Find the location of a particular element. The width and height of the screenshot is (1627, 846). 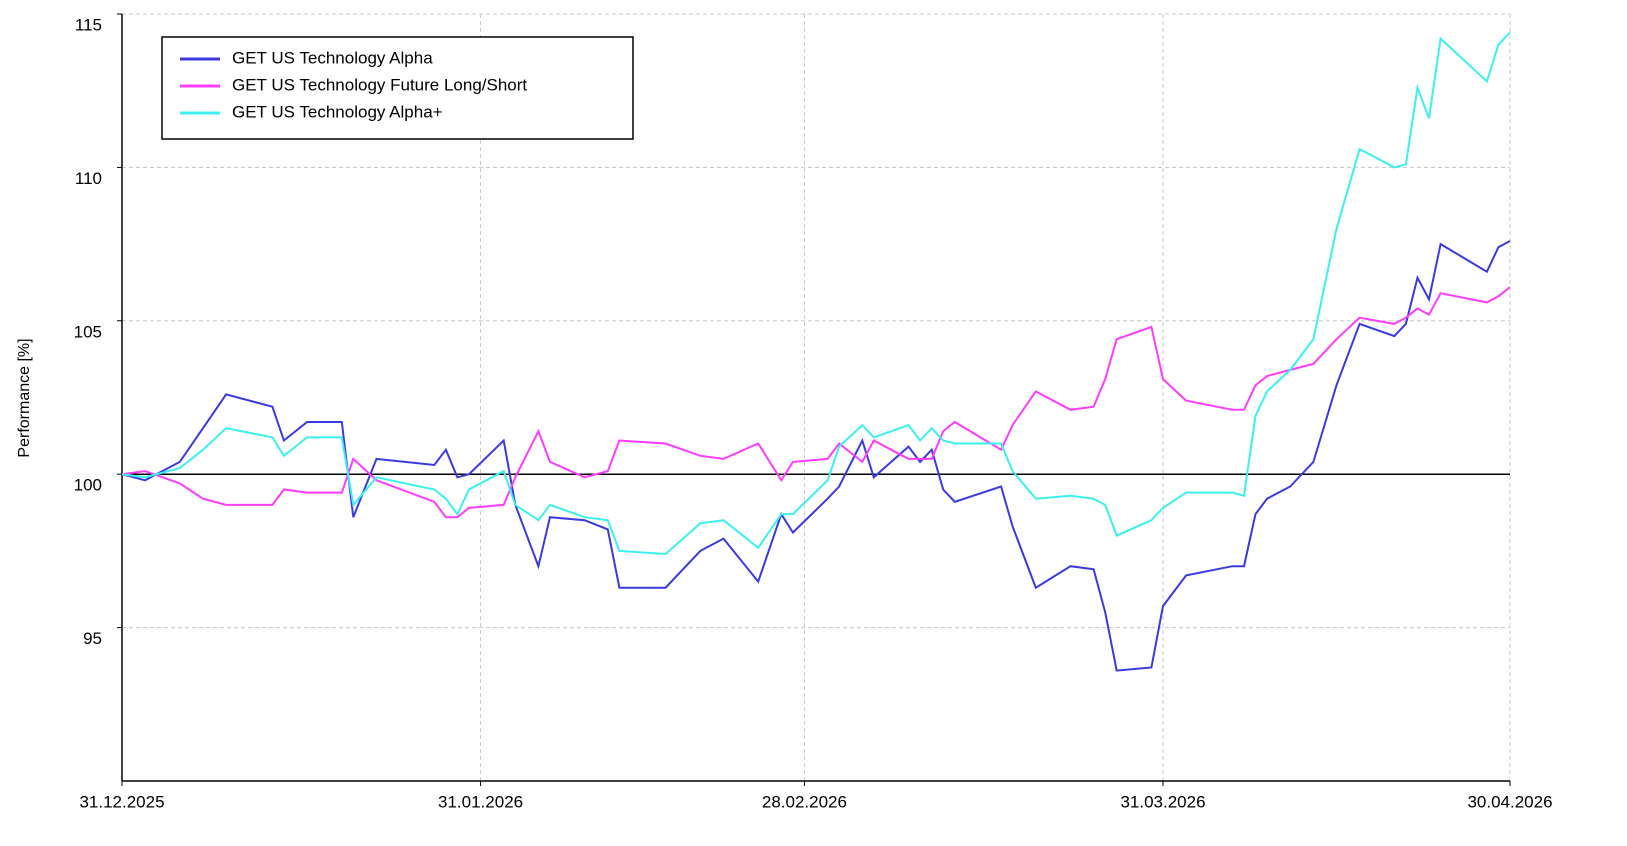

x-tick-label: 31.03.2026 is located at coordinates (1162, 801).